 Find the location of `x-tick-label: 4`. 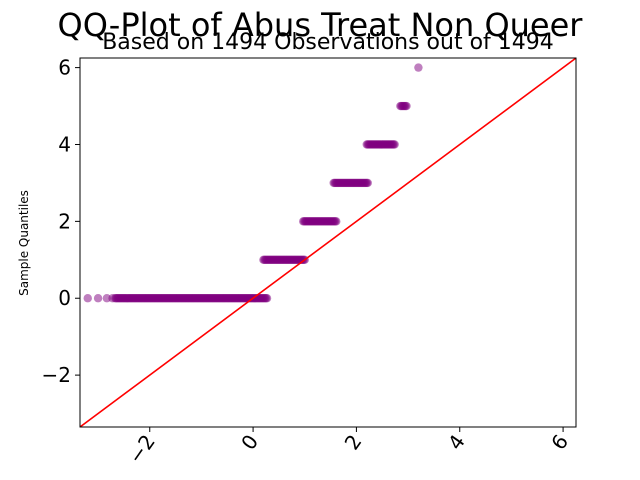

x-tick-label: 4 is located at coordinates (456, 442).